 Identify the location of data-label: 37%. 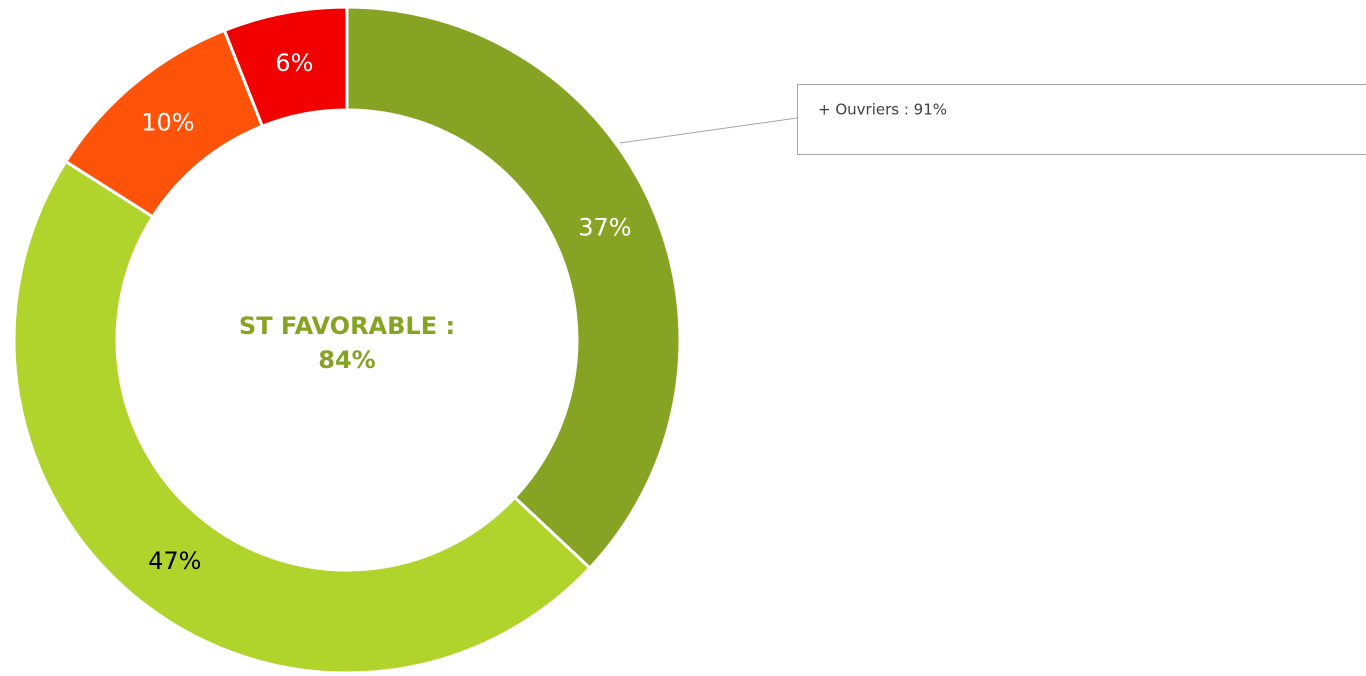
(604, 227).